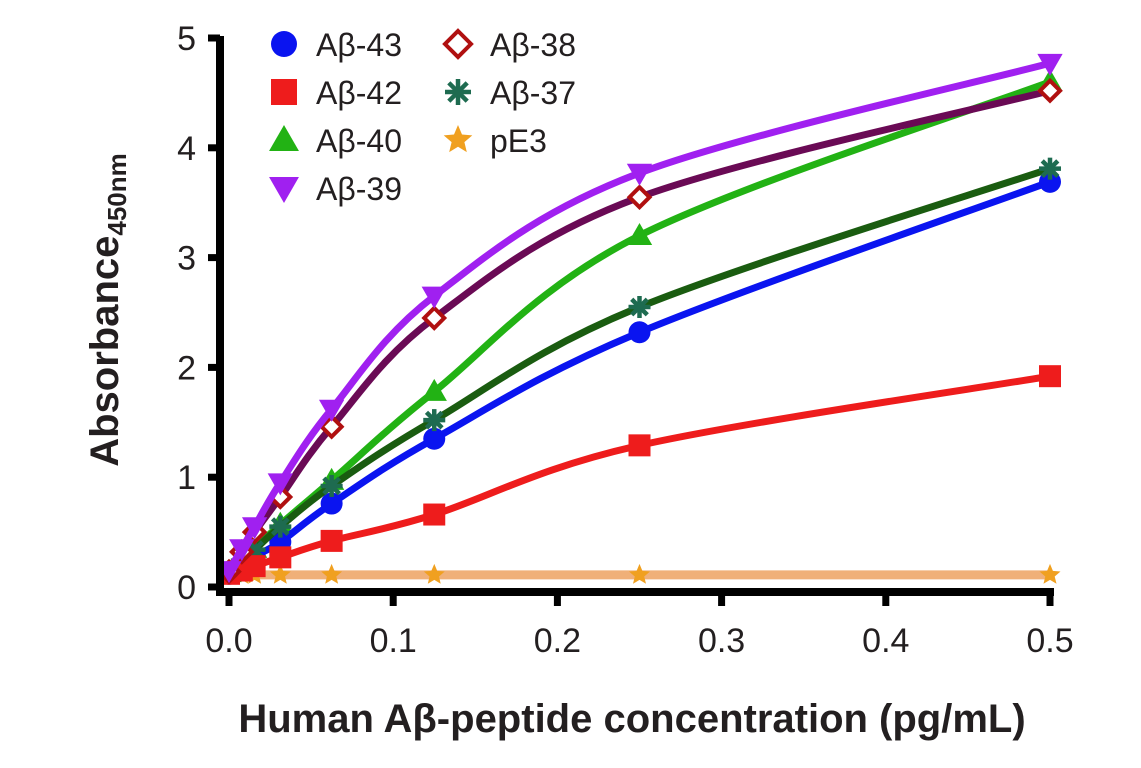 This screenshot has height=768, width=1141. I want to click on y-axis-title-main: Absorbance, so click(105, 351).